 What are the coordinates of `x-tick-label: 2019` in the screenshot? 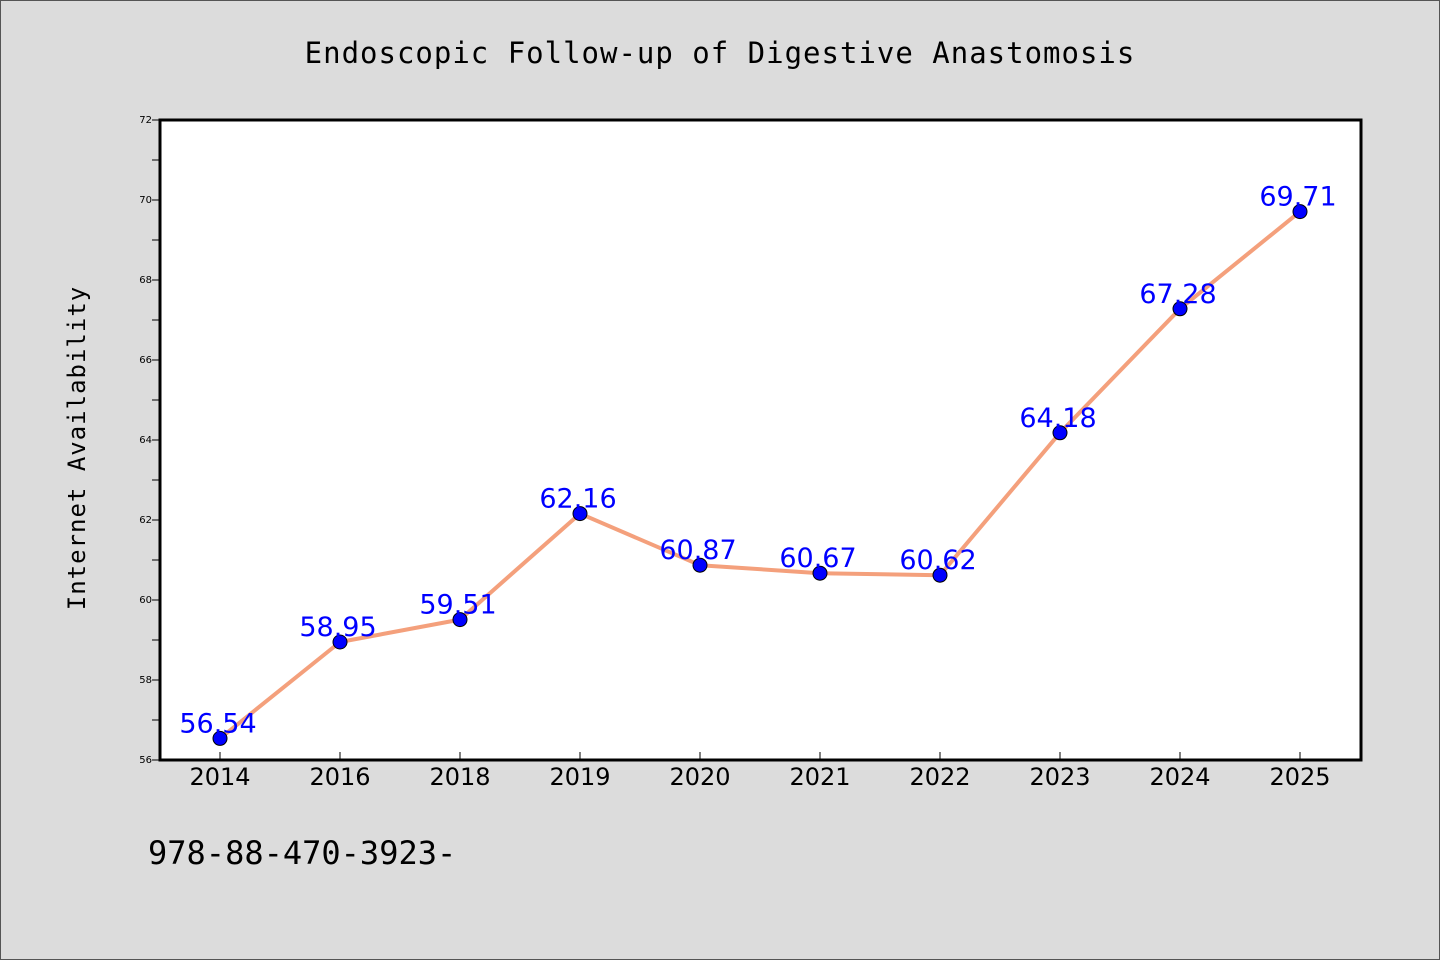 It's located at (579, 777).